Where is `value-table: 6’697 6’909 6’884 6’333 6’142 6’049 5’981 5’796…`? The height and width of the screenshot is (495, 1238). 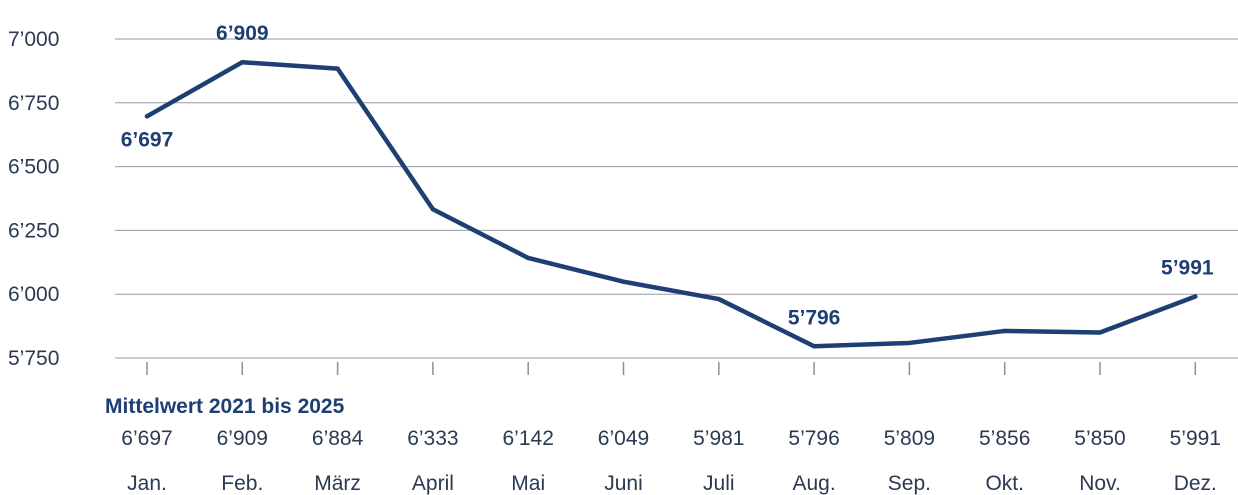
value-table: 6’697 6’909 6’884 6’333 6’142 6’049 5’981 5’796… is located at coordinates (671, 438).